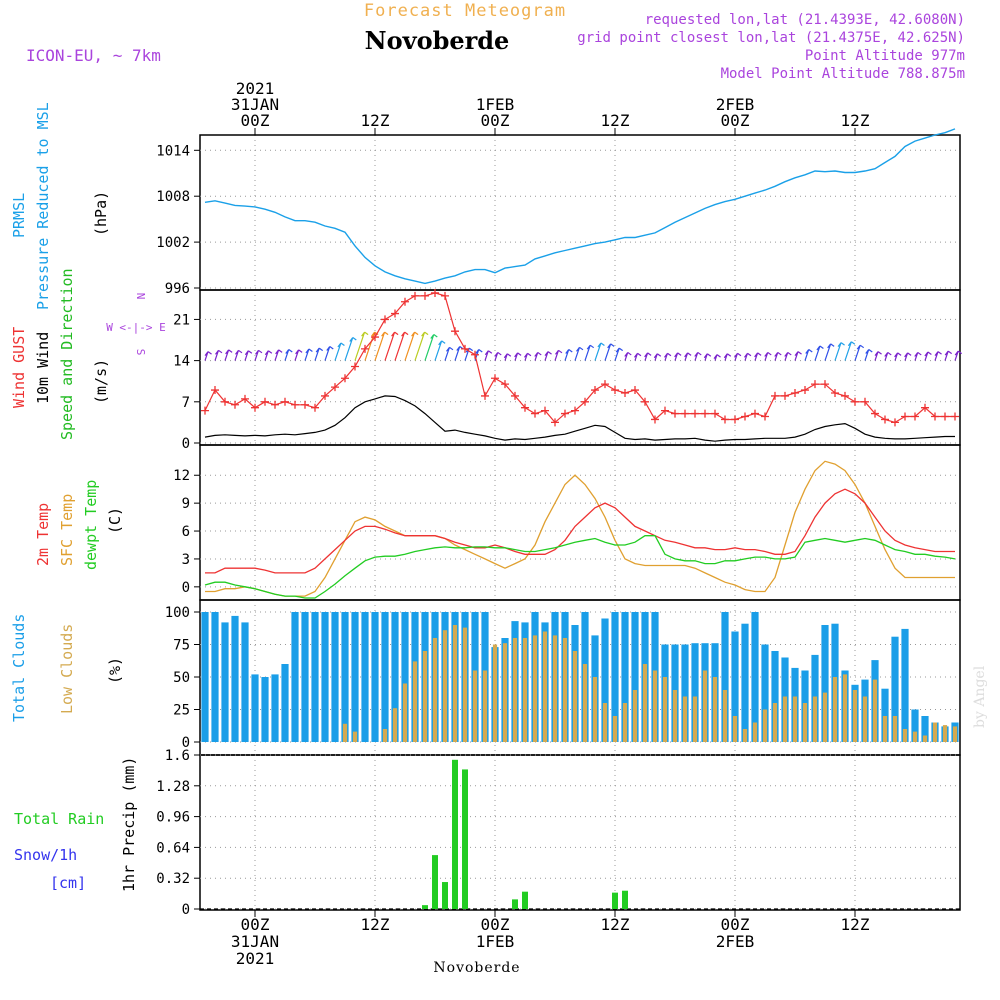 The height and width of the screenshot is (1000, 1000). I want to click on compass-south: S, so click(140, 352).